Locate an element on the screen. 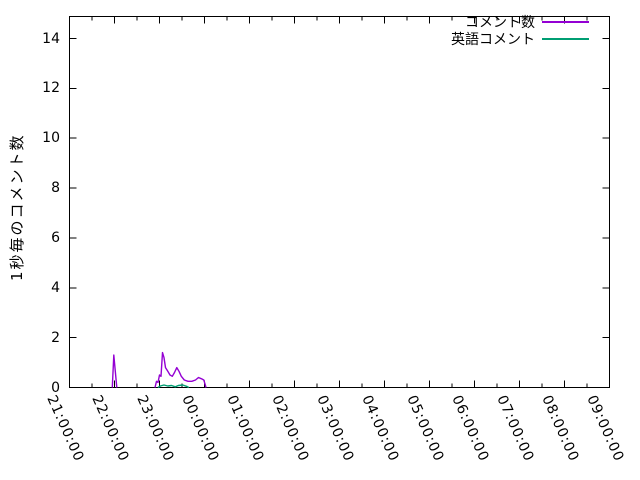  y-tick-label-4: 4 is located at coordinates (55, 287).